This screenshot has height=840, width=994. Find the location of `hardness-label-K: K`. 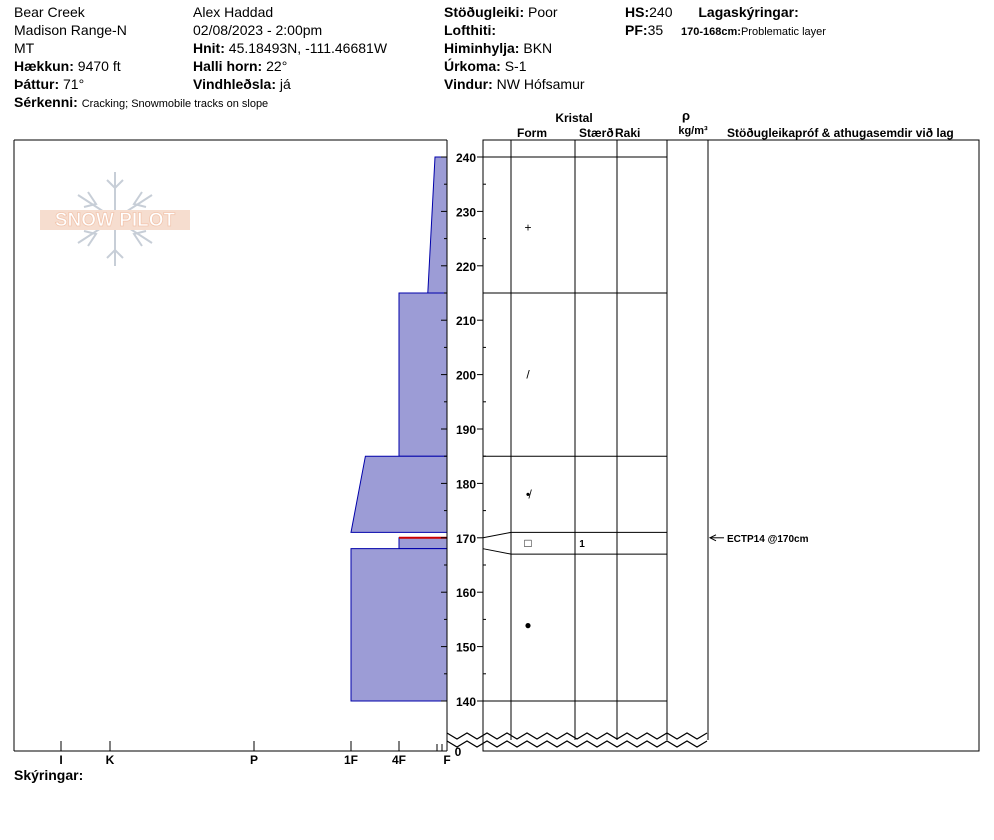

hardness-label-K: K is located at coordinates (110, 760).